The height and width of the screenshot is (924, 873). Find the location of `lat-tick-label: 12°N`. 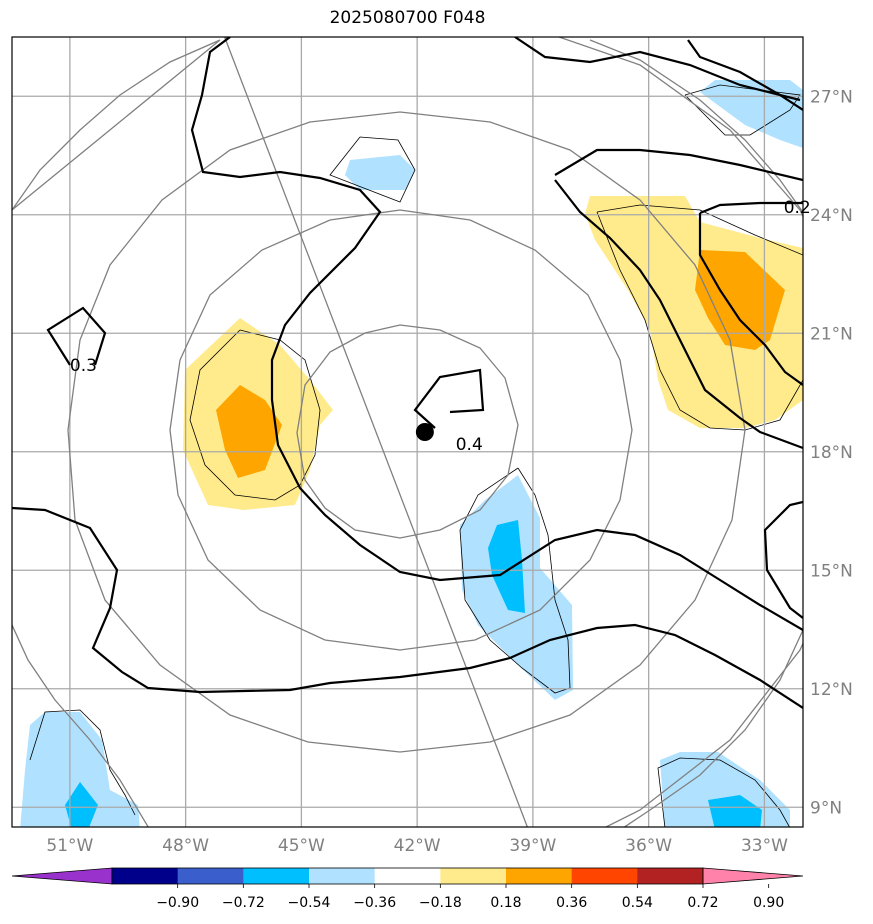

lat-tick-label: 12°N is located at coordinates (831, 690).